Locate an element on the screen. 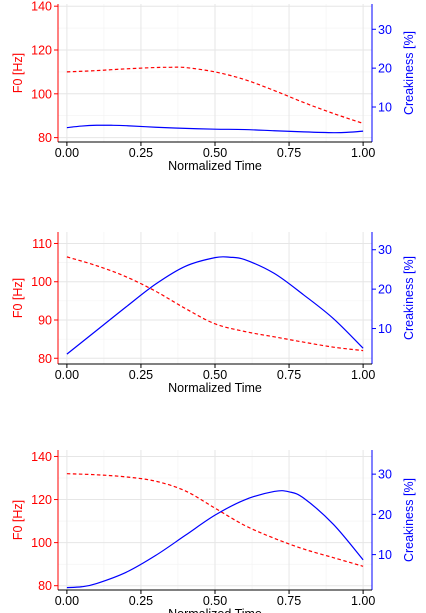 The height and width of the screenshot is (613, 426). left-axis-tick-label: 90 is located at coordinates (45, 321).